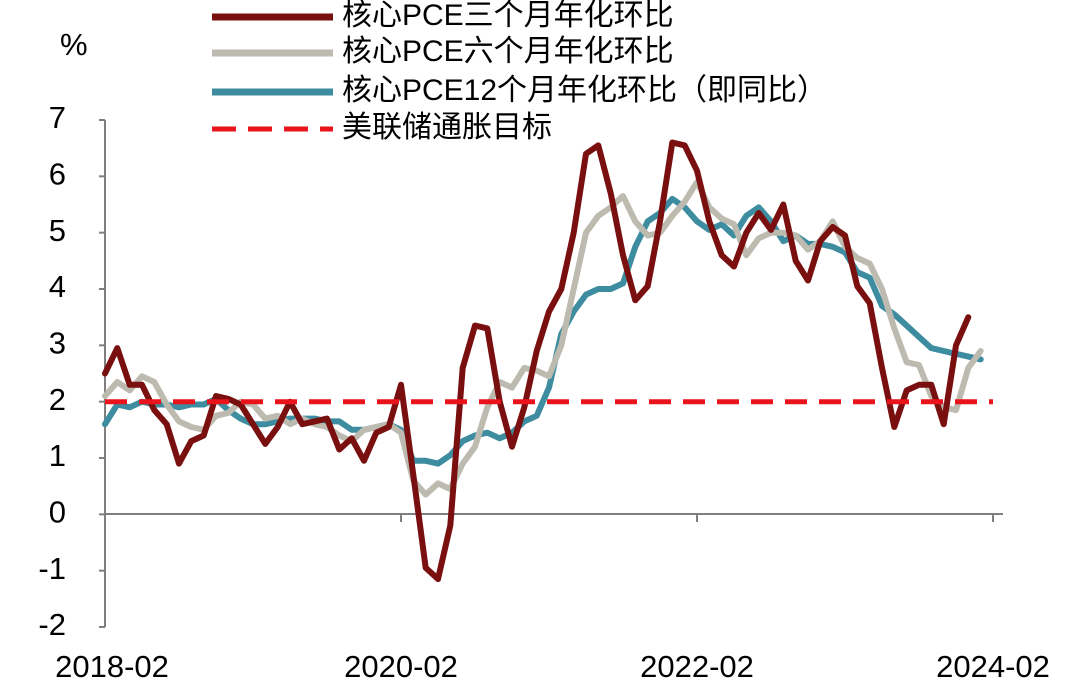 Image resolution: width=1080 pixels, height=694 pixels. Describe the element at coordinates (57, 117) in the screenshot. I see `y-tick-label: 7` at that location.